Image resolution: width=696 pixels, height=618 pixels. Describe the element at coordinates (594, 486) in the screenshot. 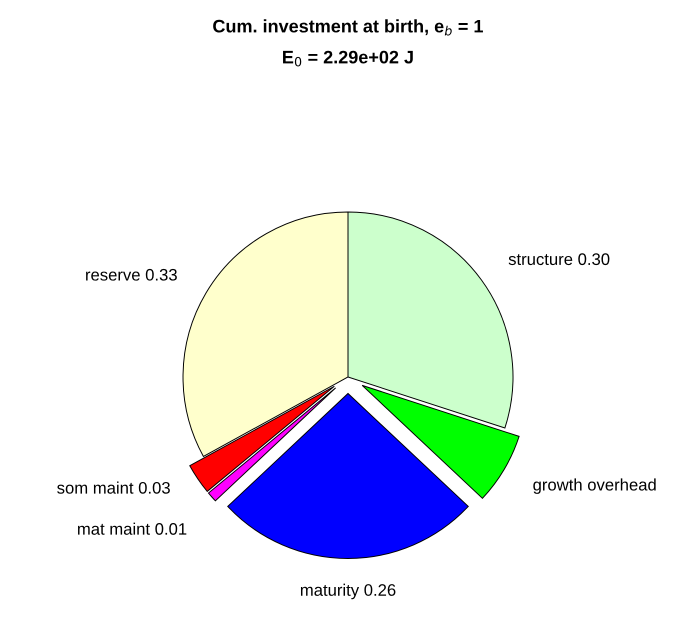

I see `slice-label: growth overhead` at that location.